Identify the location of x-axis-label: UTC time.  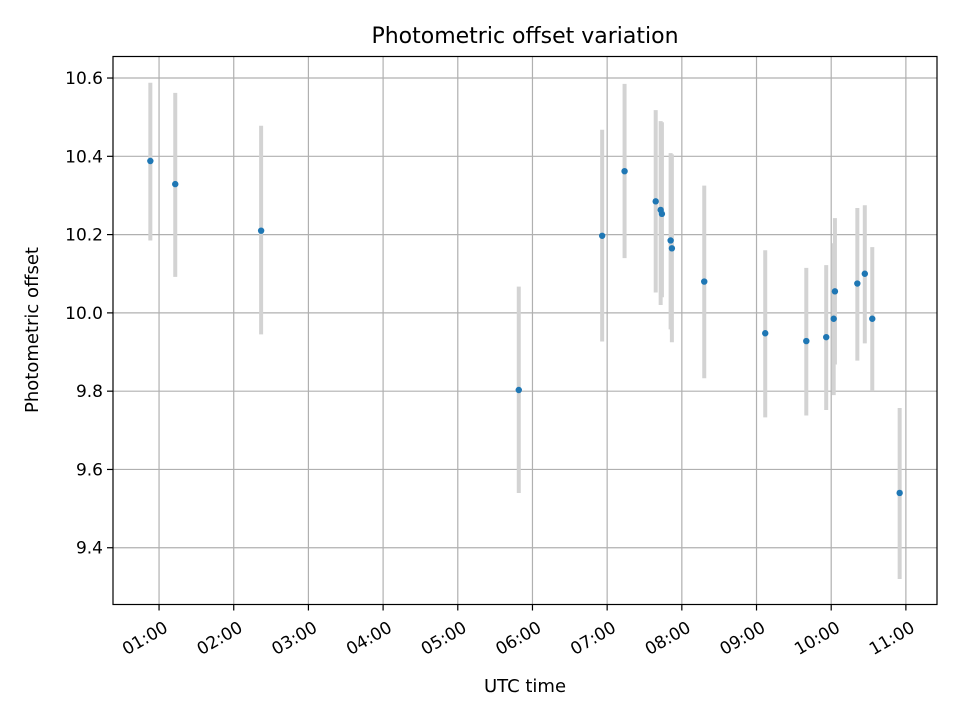
(525, 686).